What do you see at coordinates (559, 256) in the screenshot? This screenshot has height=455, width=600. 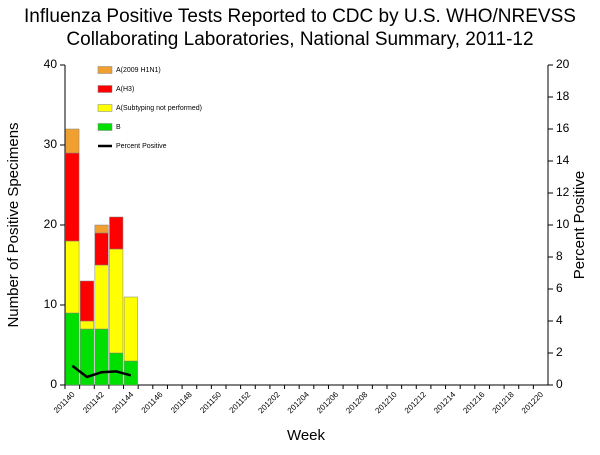 I see `y2-tick-label: 8` at bounding box center [559, 256].